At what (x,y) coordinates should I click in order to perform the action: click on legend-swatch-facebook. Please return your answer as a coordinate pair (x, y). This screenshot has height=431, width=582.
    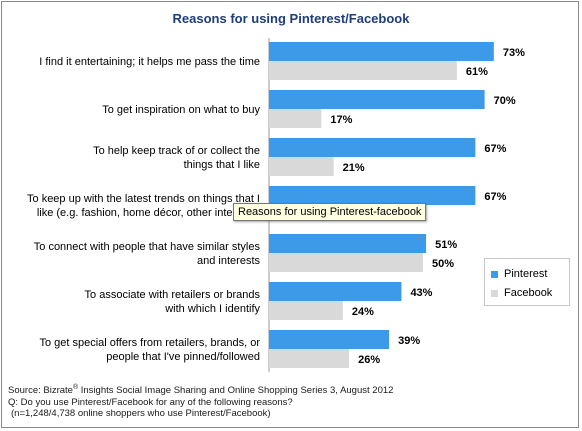
    Looking at the image, I should click on (494, 293).